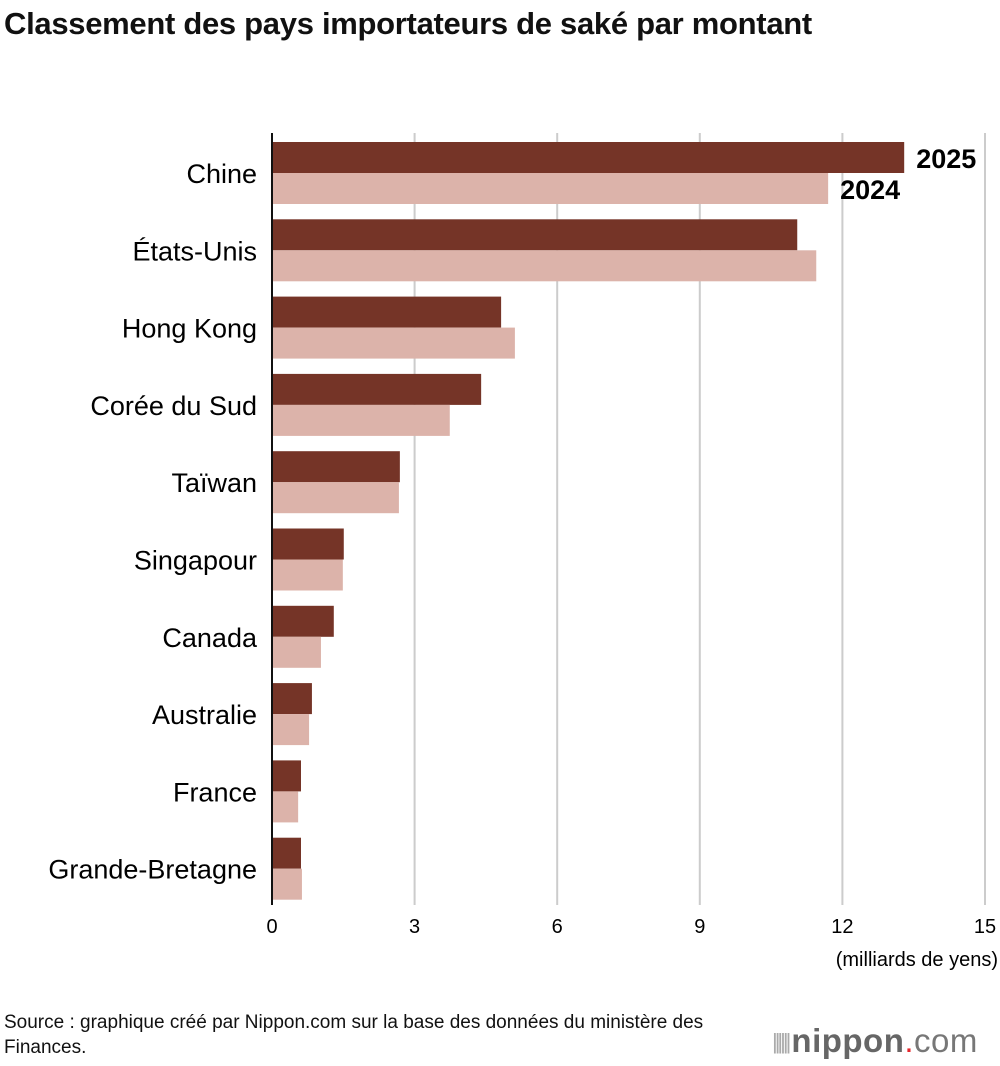 The image size is (1000, 1066). Describe the element at coordinates (221, 174) in the screenshot. I see `category-label: Chine` at that location.